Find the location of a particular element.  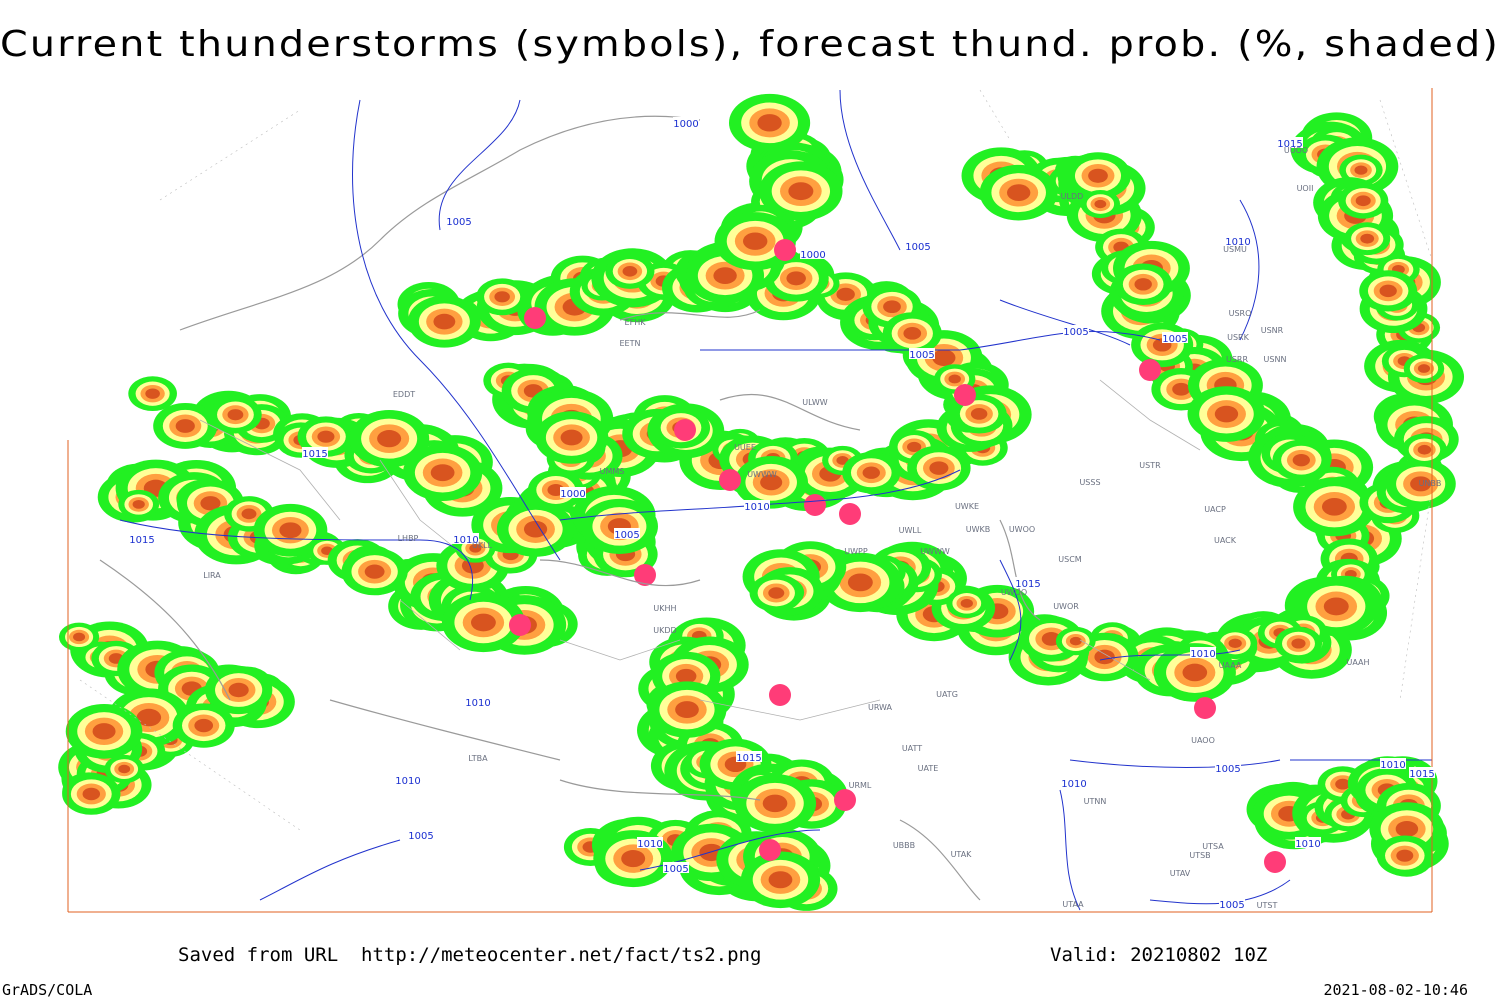

station-label: URWA is located at coordinates (880, 707).